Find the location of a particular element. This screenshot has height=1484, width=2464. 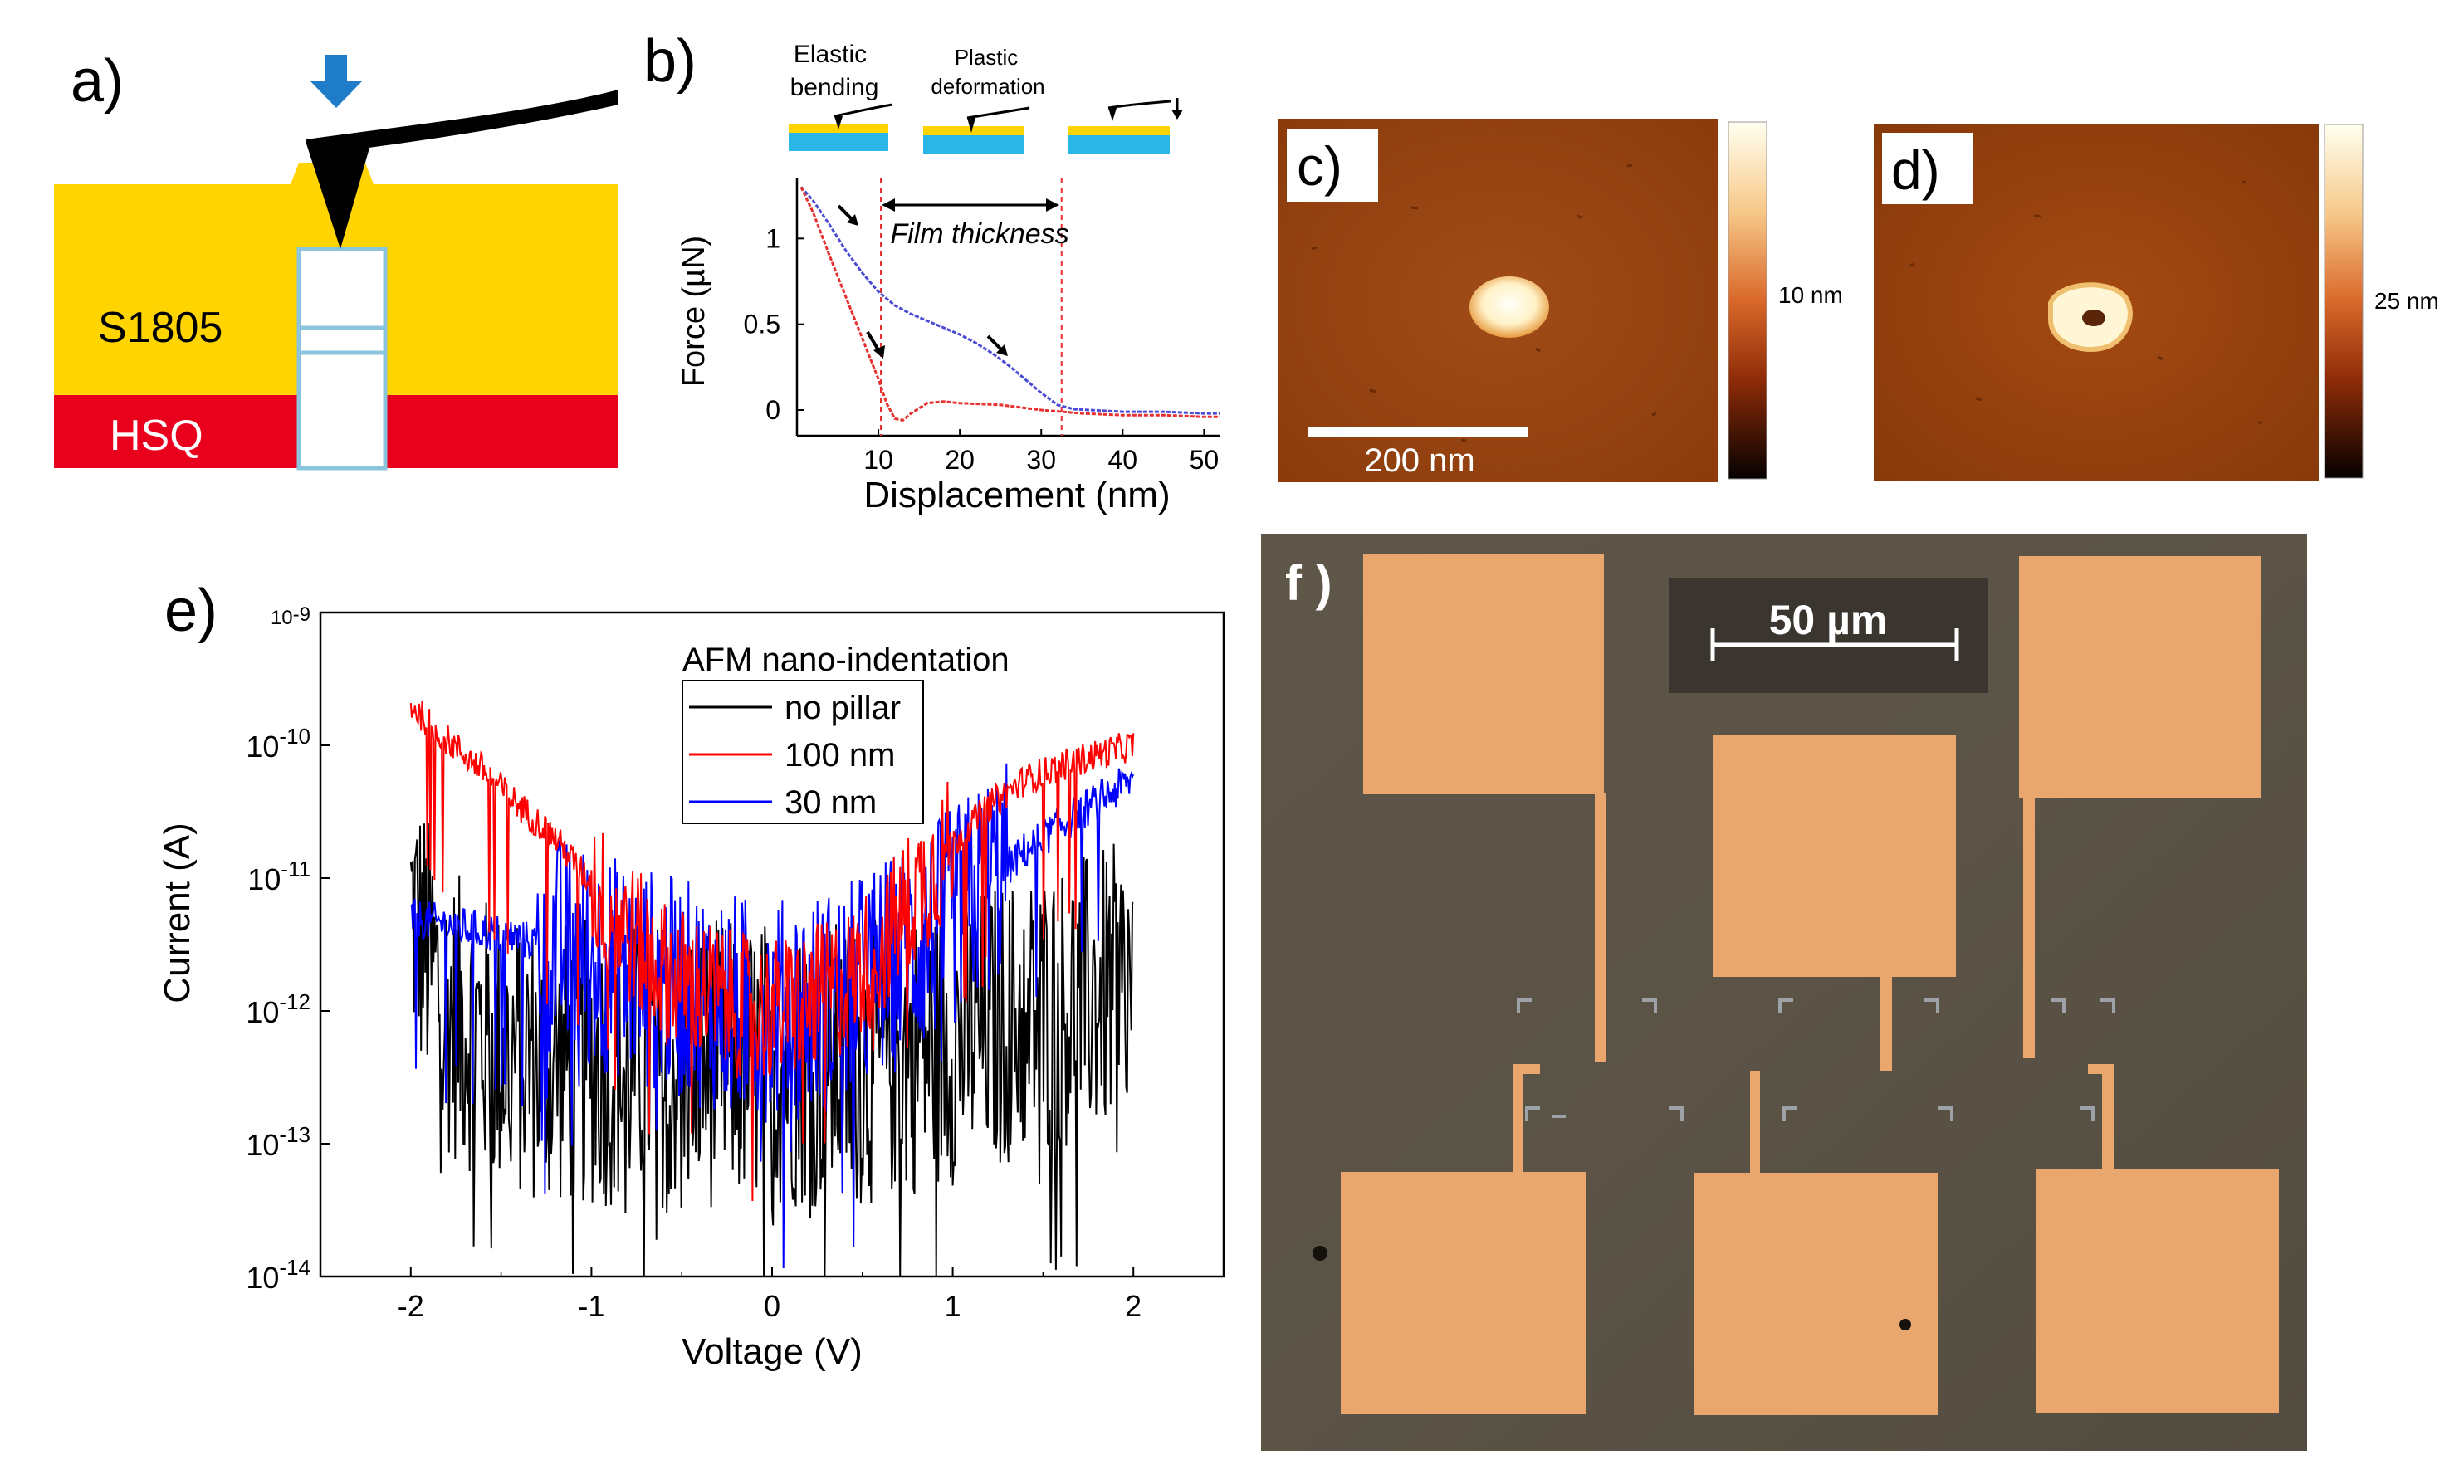

chart-b-x-tick-label: 30 is located at coordinates (1041, 460).